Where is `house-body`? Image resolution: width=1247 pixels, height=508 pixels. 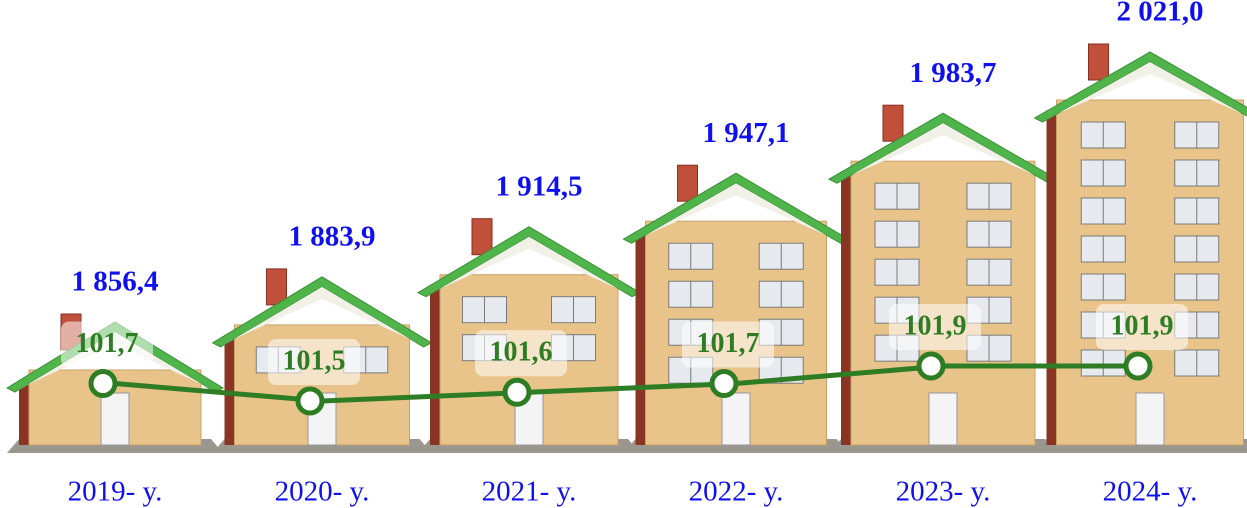
house-body is located at coordinates (1150, 272).